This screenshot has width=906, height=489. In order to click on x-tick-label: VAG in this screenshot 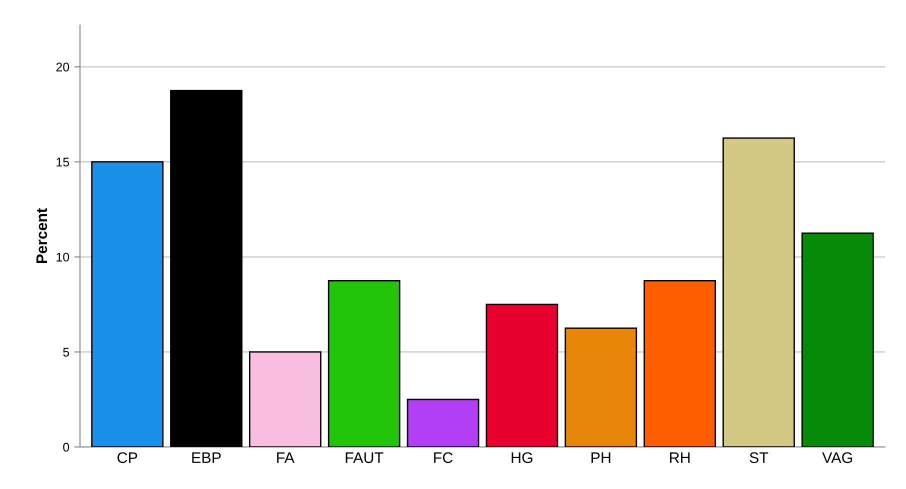, I will do `click(837, 458)`.